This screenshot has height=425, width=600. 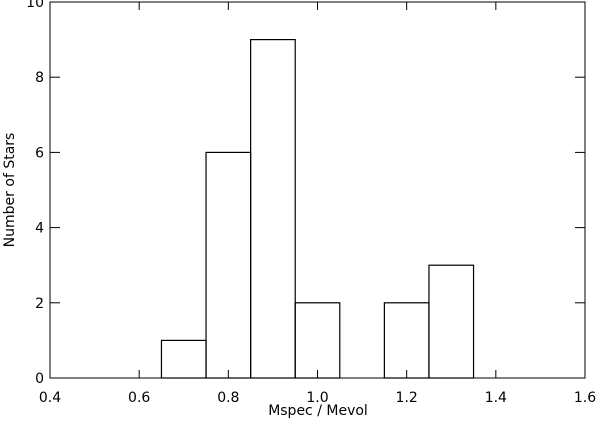 What do you see at coordinates (407, 398) in the screenshot?
I see `x-tick-label: 1.2` at bounding box center [407, 398].